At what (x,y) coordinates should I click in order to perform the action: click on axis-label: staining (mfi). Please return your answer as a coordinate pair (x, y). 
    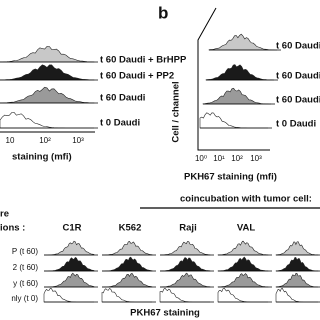
    Looking at the image, I should click on (42, 157).